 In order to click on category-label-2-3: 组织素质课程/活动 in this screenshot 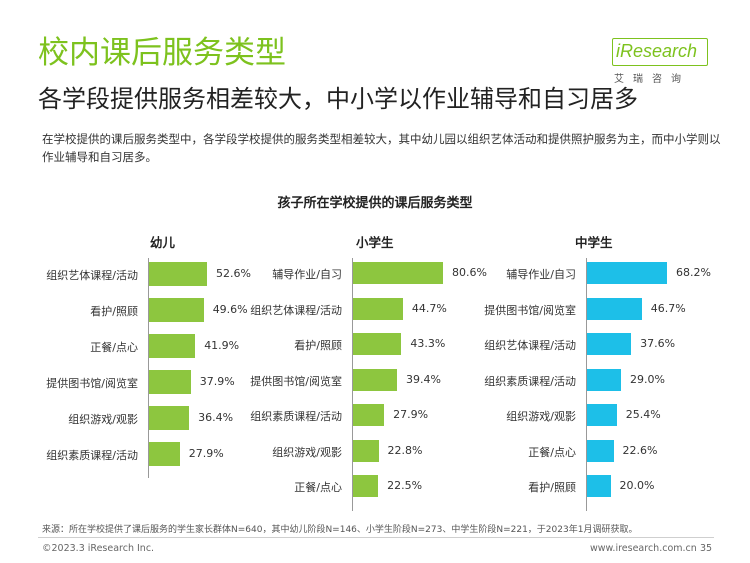, I will do `click(530, 381)`.